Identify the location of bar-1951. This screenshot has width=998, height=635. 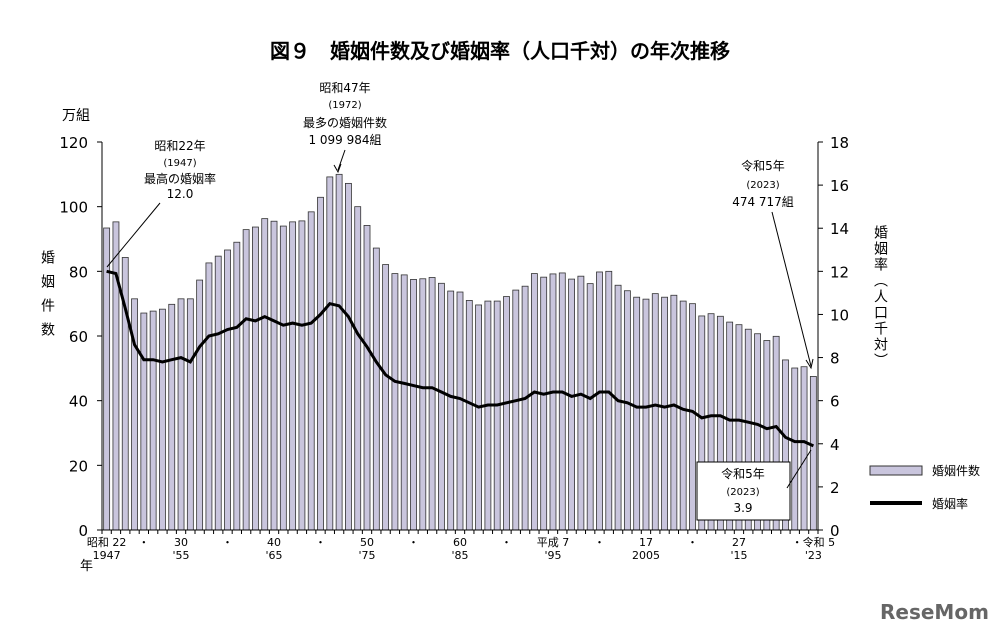
(144, 421).